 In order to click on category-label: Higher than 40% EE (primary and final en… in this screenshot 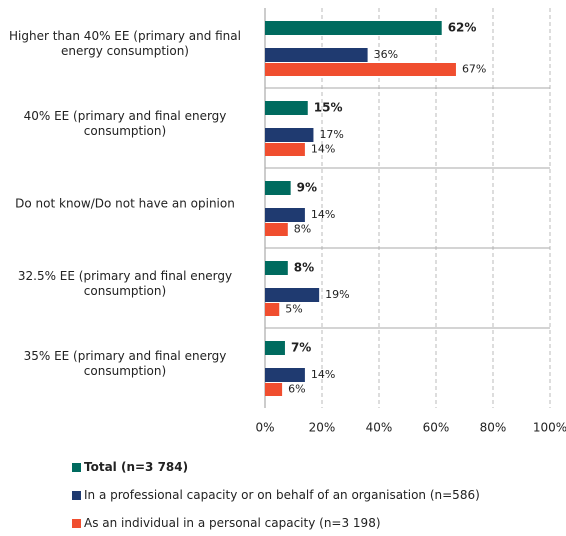, I will do `click(125, 43)`.